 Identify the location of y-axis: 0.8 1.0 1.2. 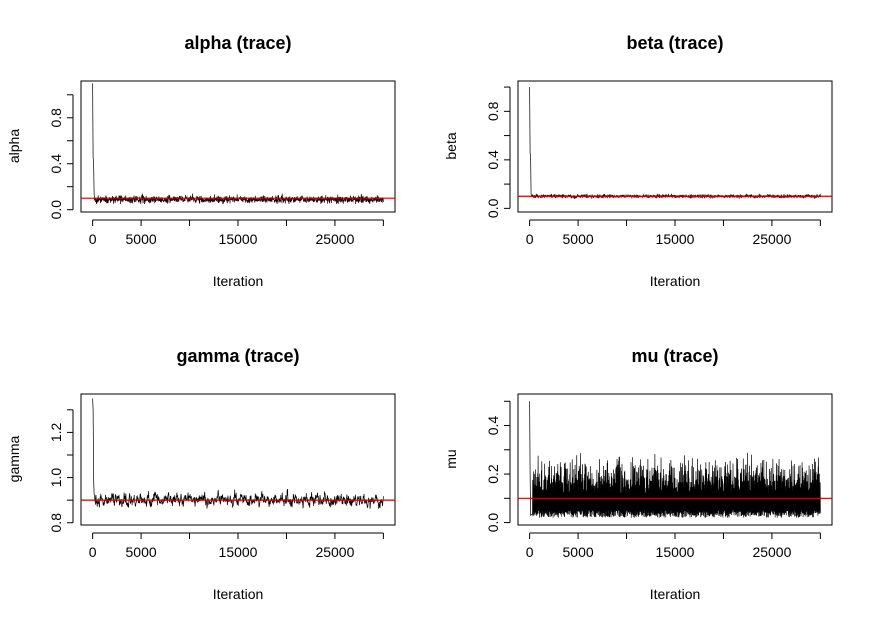
(61, 471).